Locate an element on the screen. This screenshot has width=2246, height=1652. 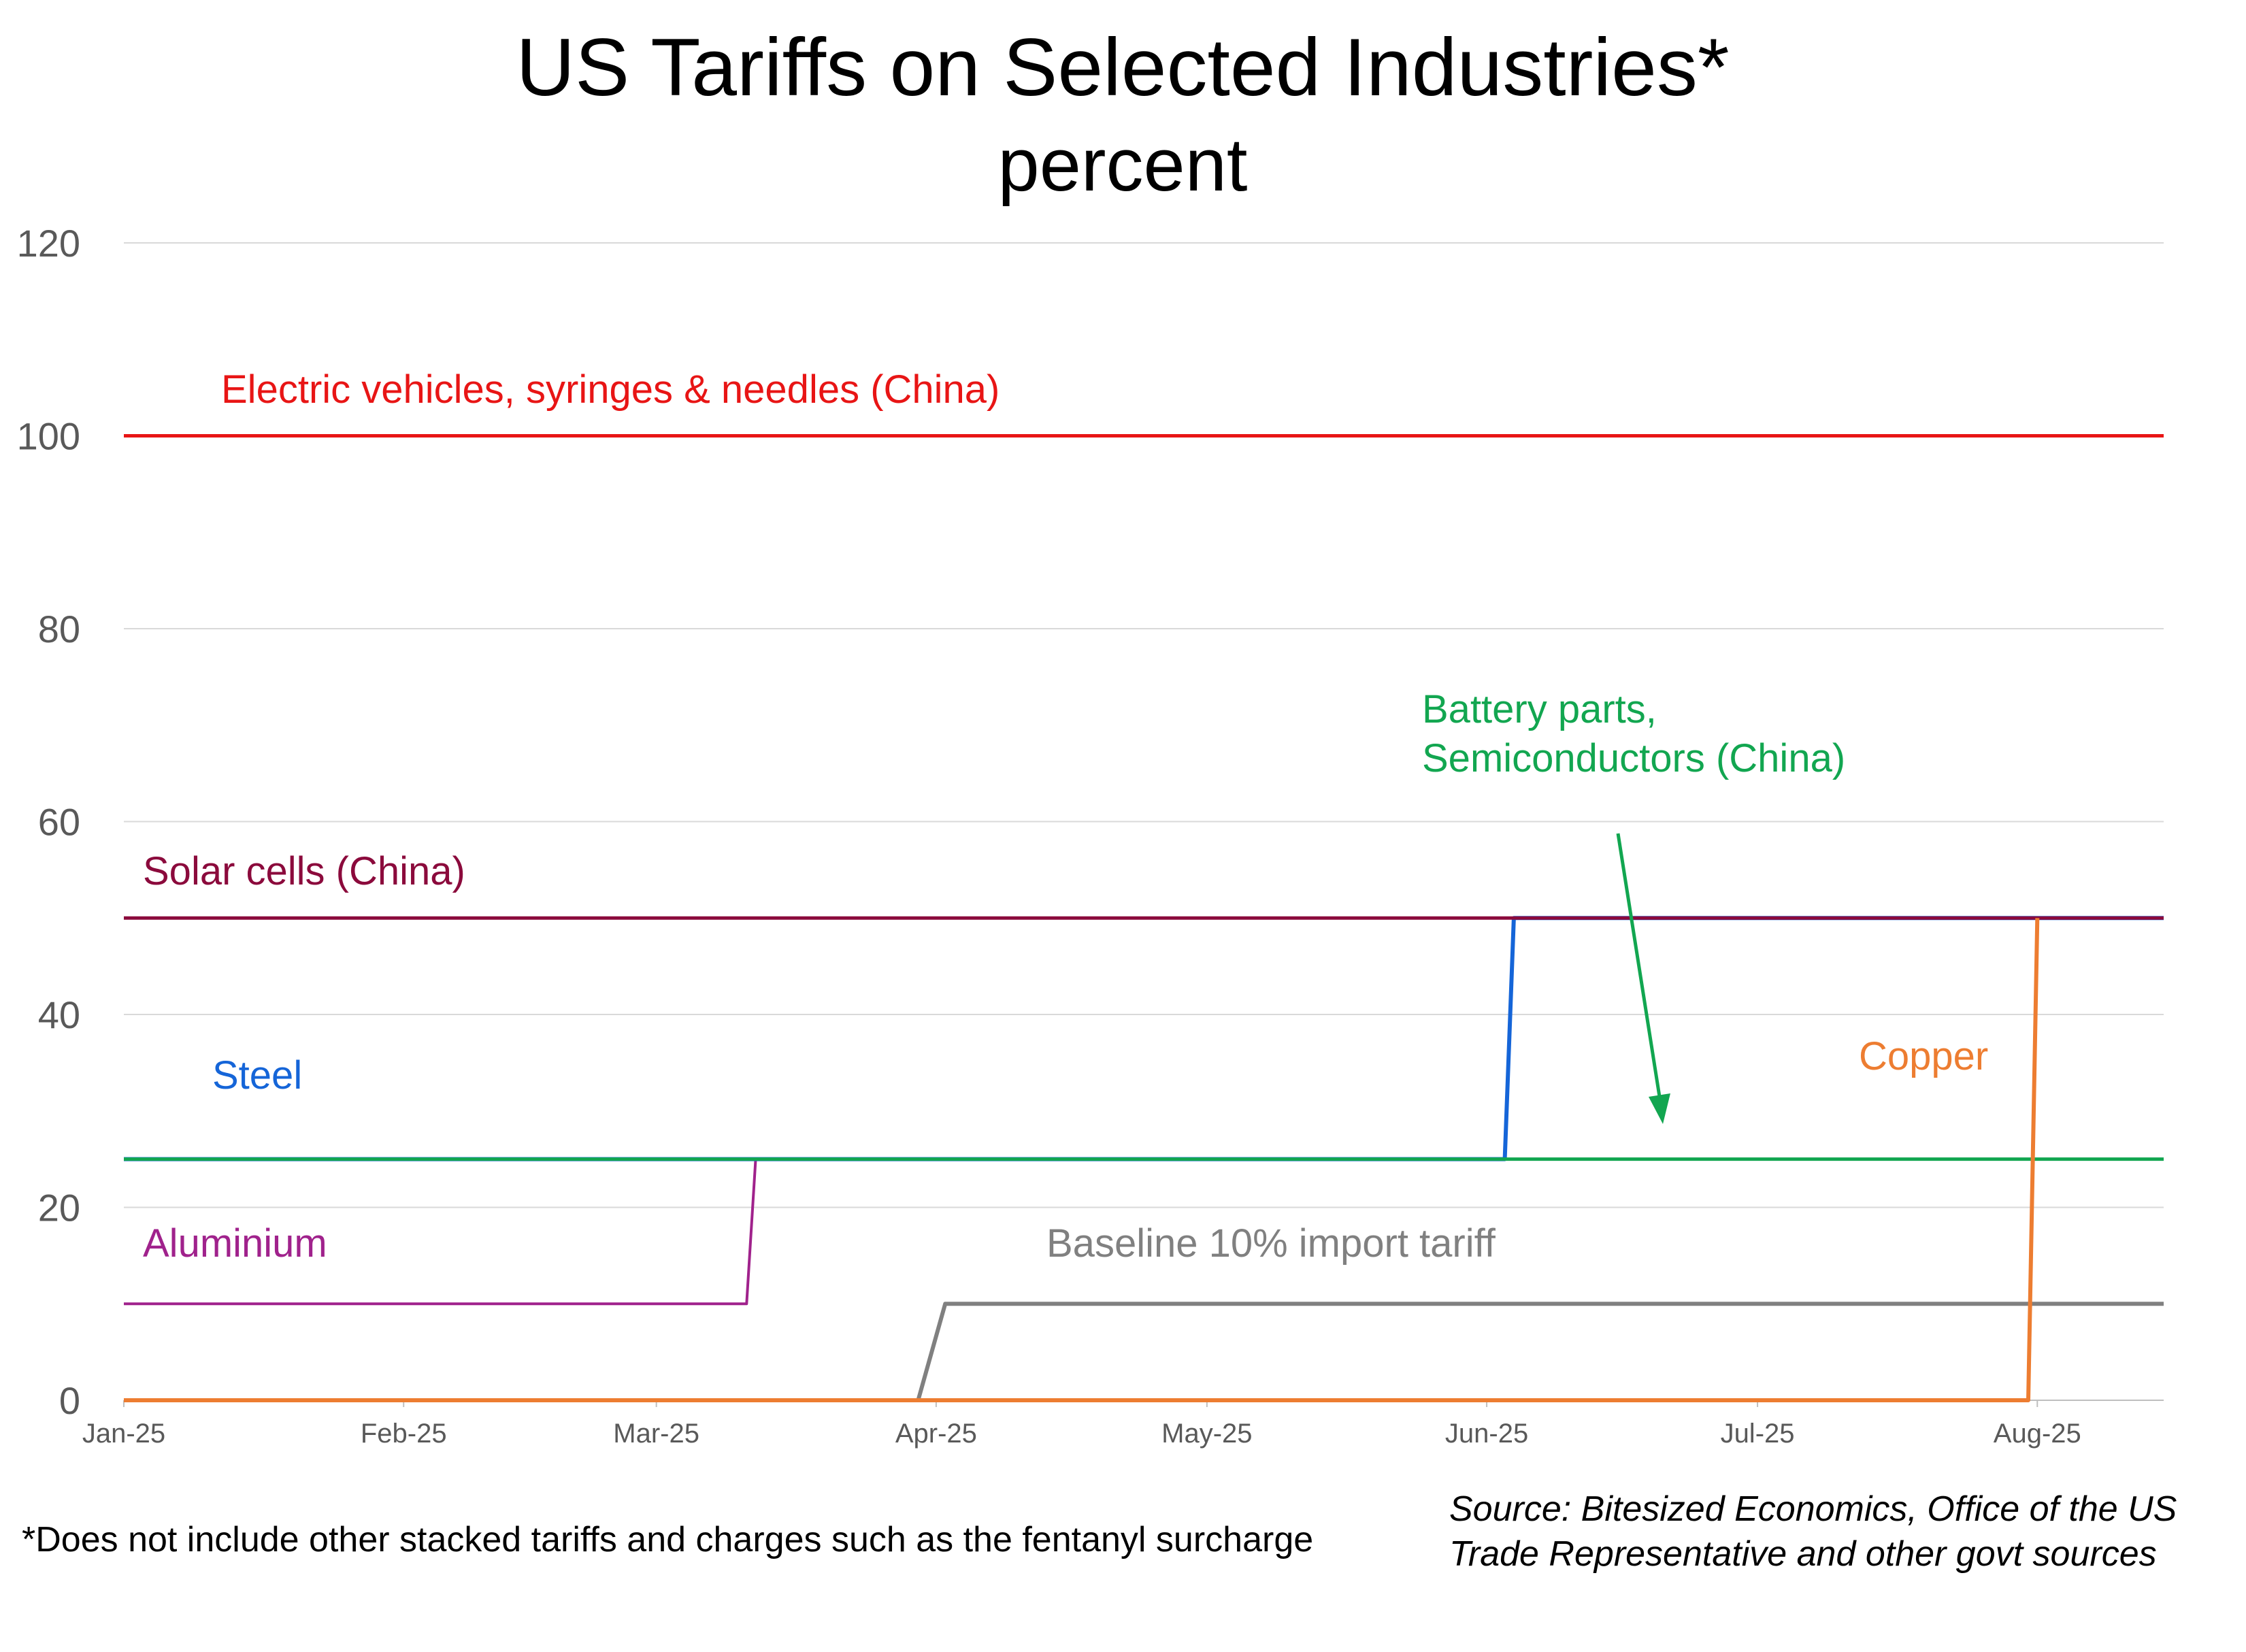
y-tick-label-0: 0 is located at coordinates (69, 1401).